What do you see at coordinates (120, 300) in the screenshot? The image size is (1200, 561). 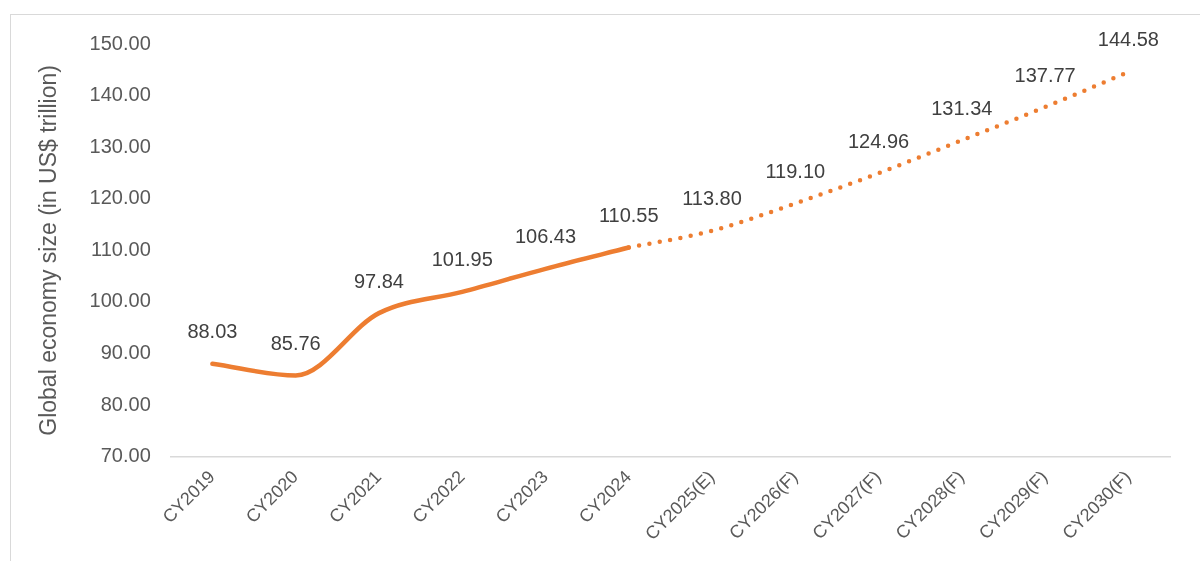 I see `y-tick-label: 100.00` at bounding box center [120, 300].